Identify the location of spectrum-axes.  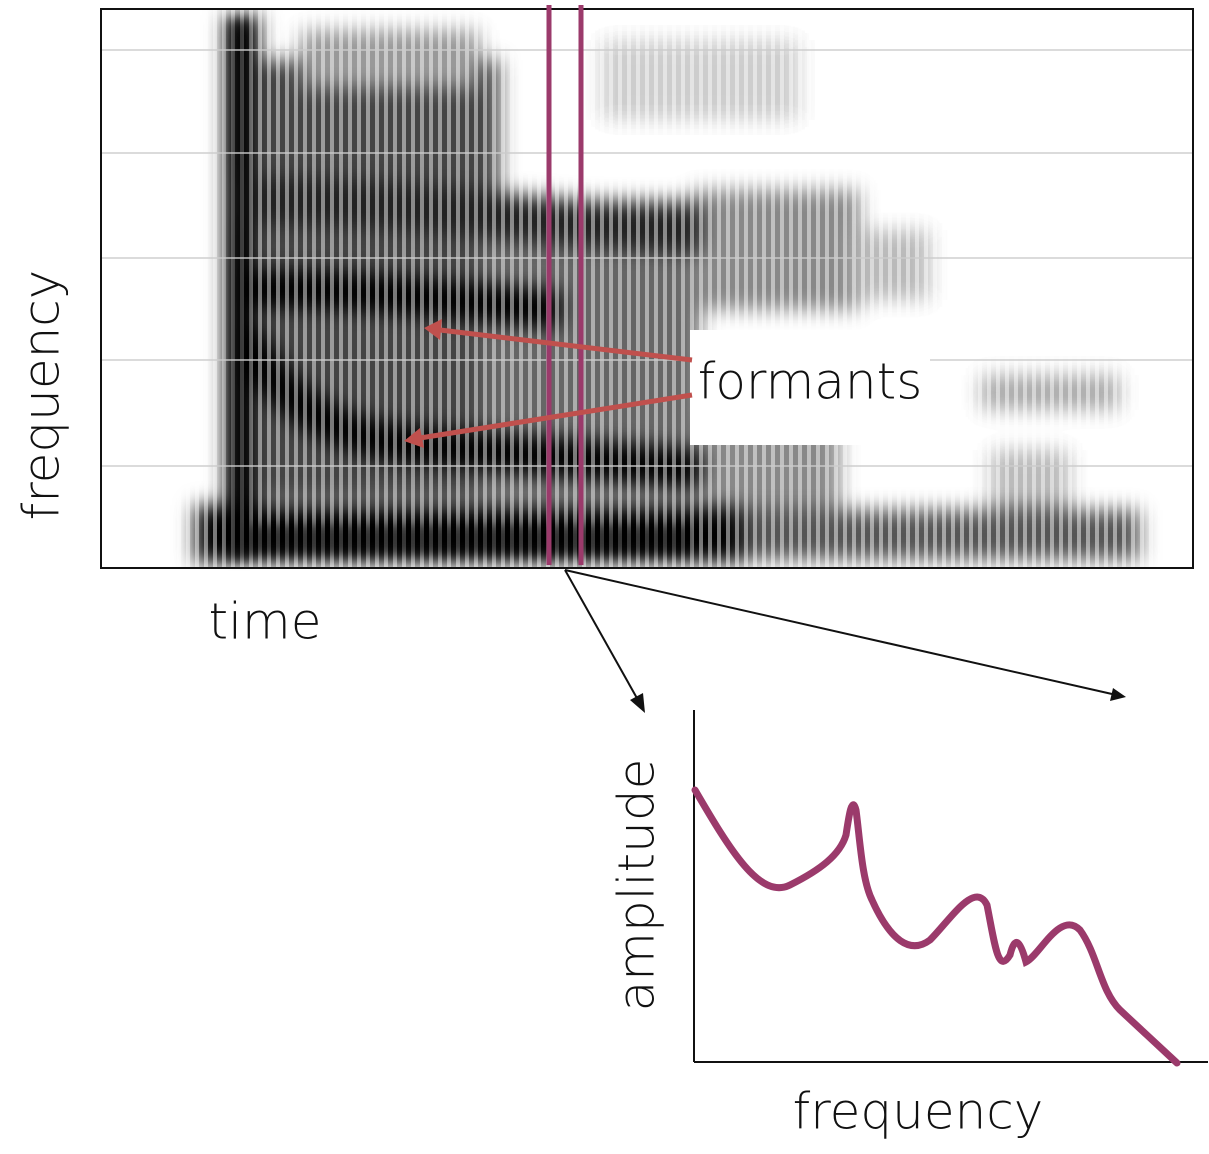
(950, 886).